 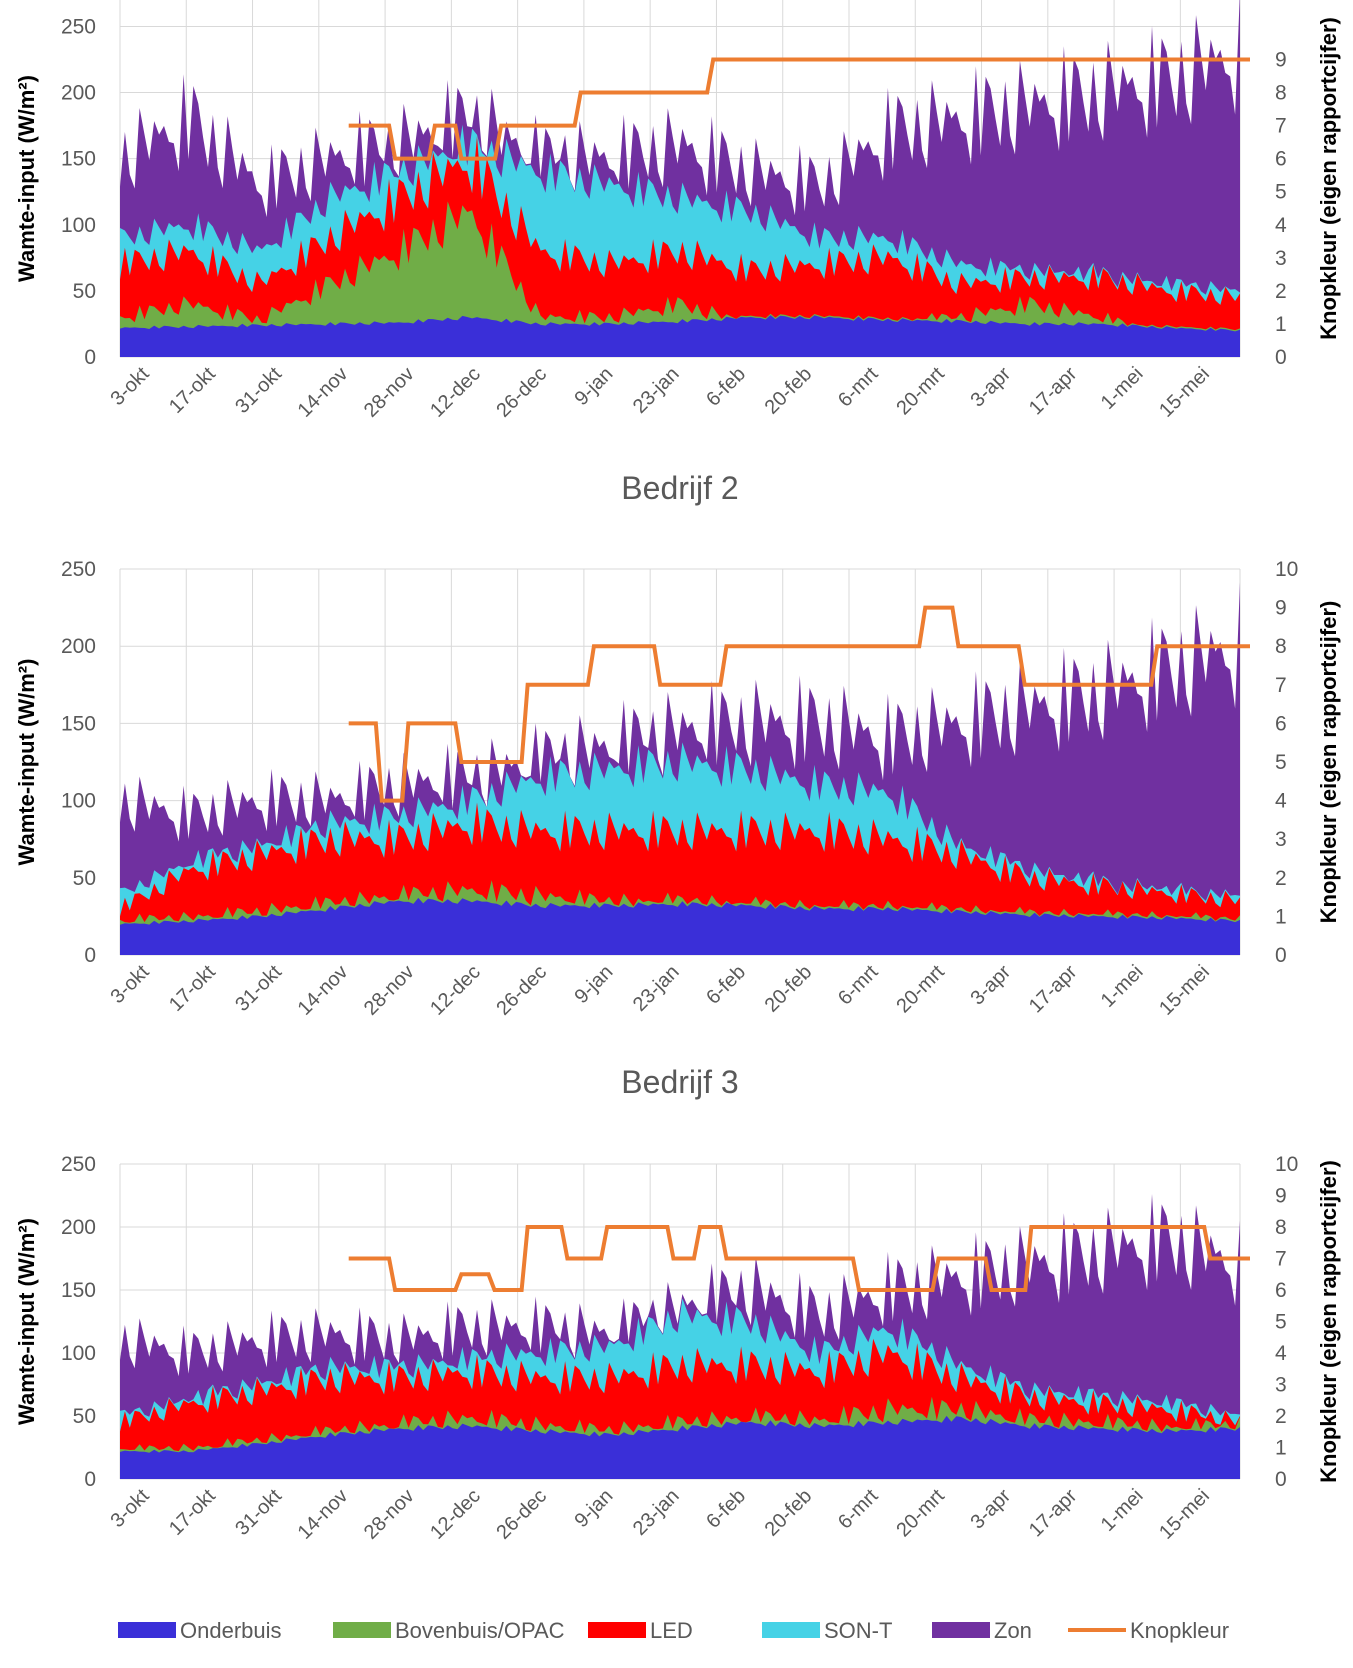 I want to click on legend-label: Bovenbuis/OPAC, so click(x=480, y=1630).